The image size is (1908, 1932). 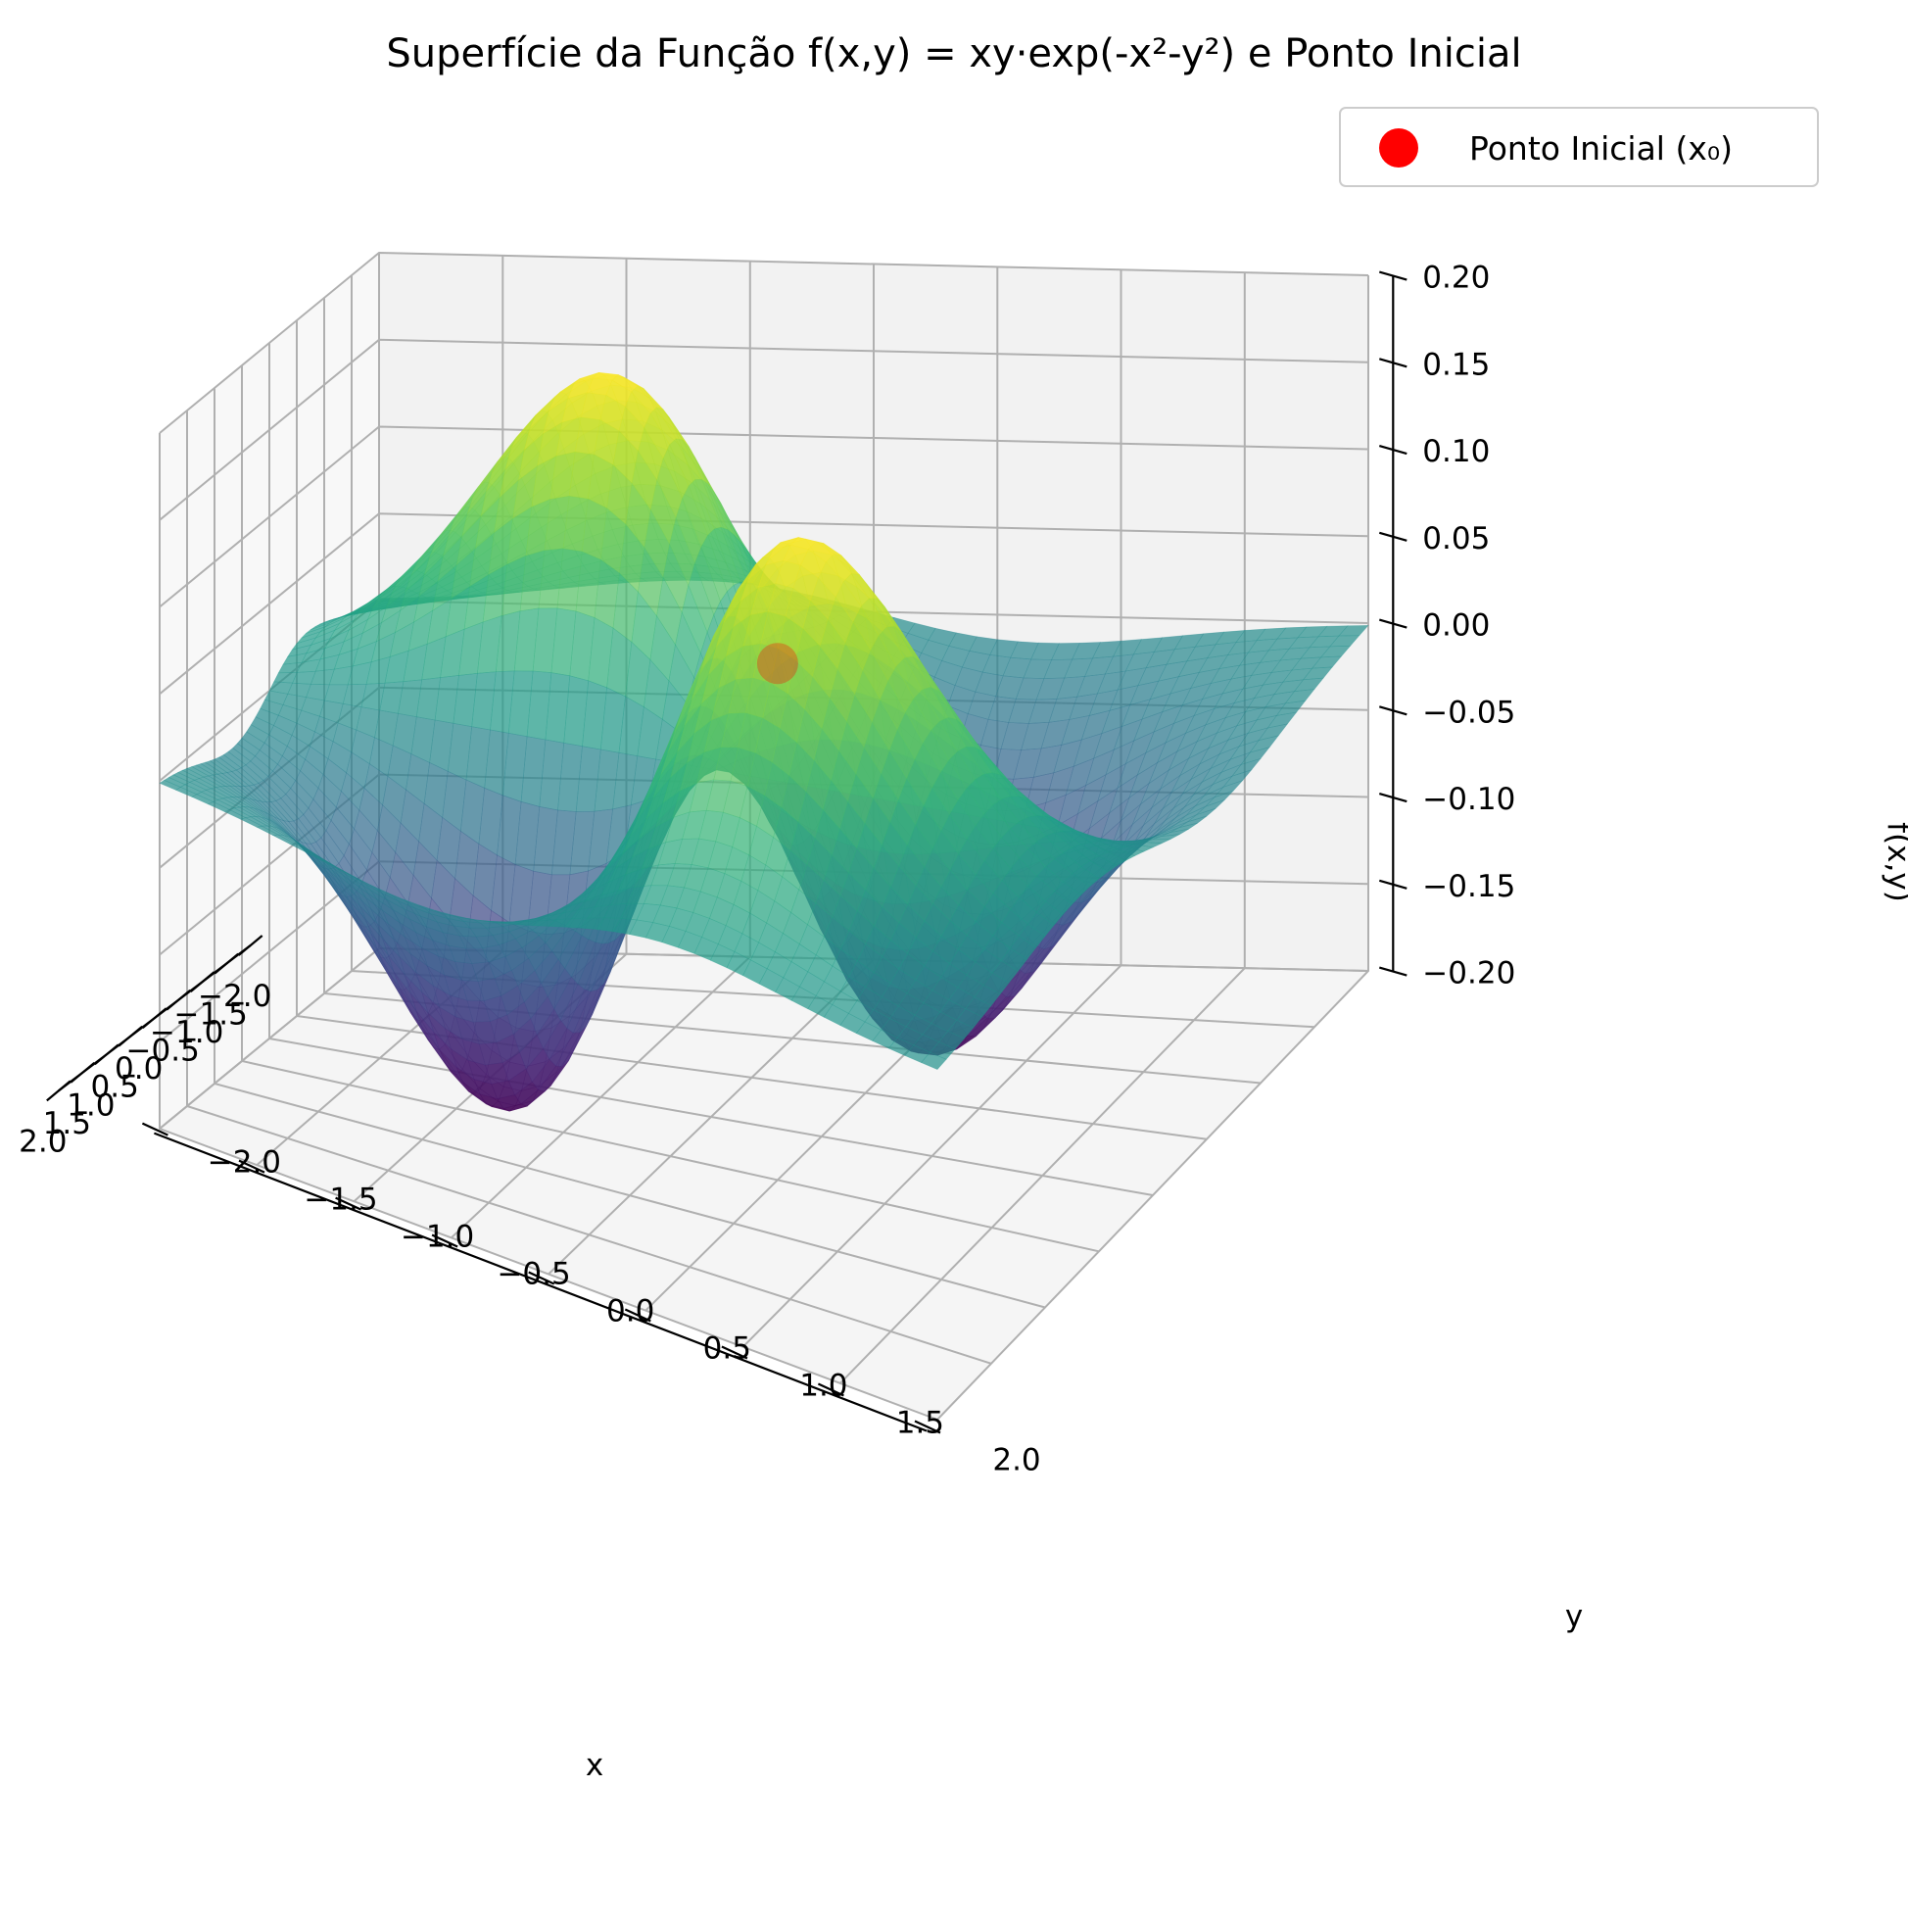 I want to click on y-tick-label: −1.5, so click(x=340, y=1200).